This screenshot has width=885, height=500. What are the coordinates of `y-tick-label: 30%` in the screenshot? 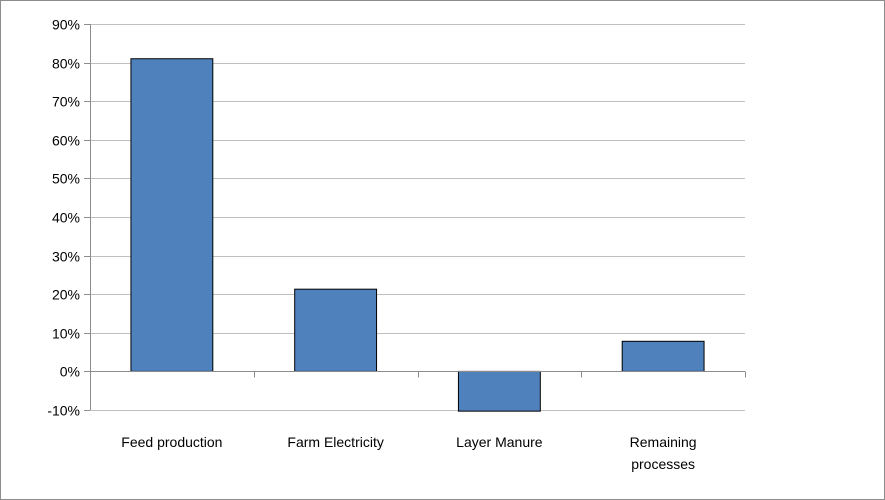 It's located at (66, 257).